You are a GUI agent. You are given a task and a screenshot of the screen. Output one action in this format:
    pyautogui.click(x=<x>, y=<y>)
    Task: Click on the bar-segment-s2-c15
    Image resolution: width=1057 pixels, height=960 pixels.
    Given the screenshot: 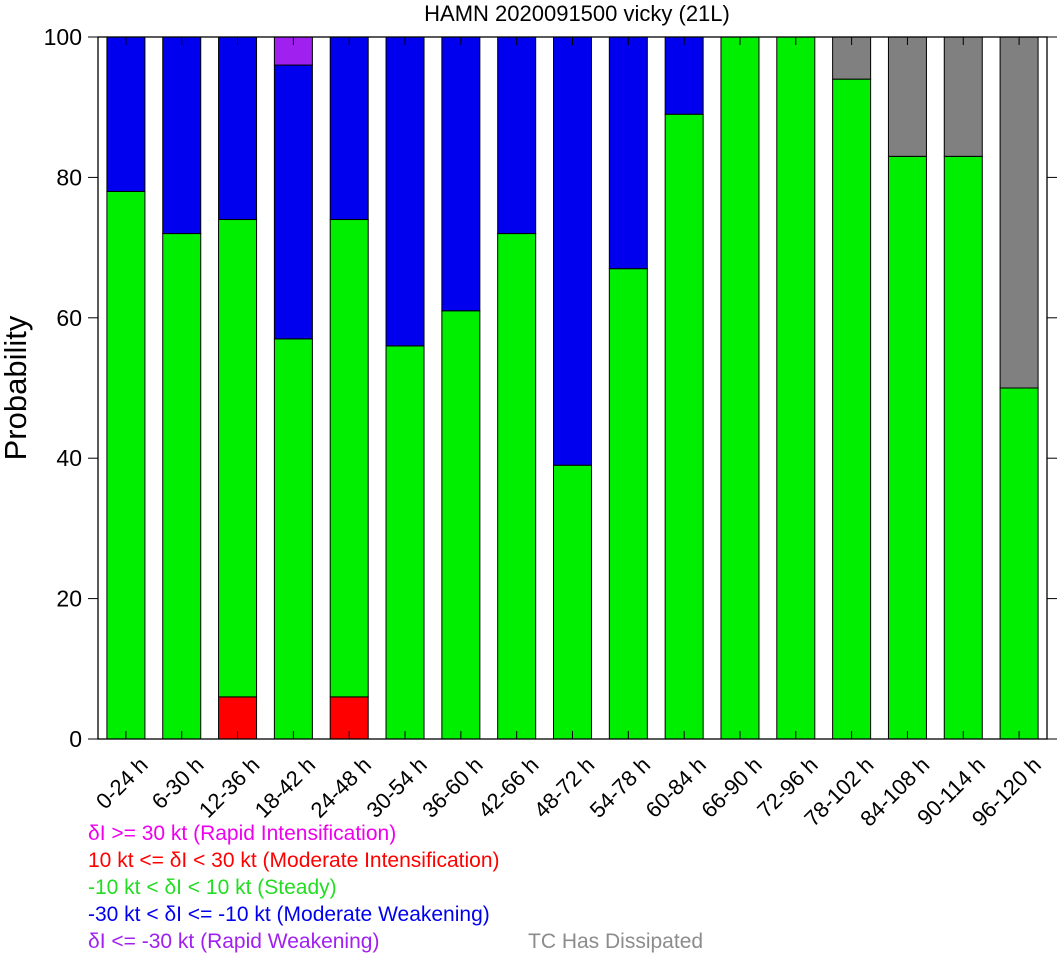 What is the action you would take?
    pyautogui.click(x=963, y=447)
    